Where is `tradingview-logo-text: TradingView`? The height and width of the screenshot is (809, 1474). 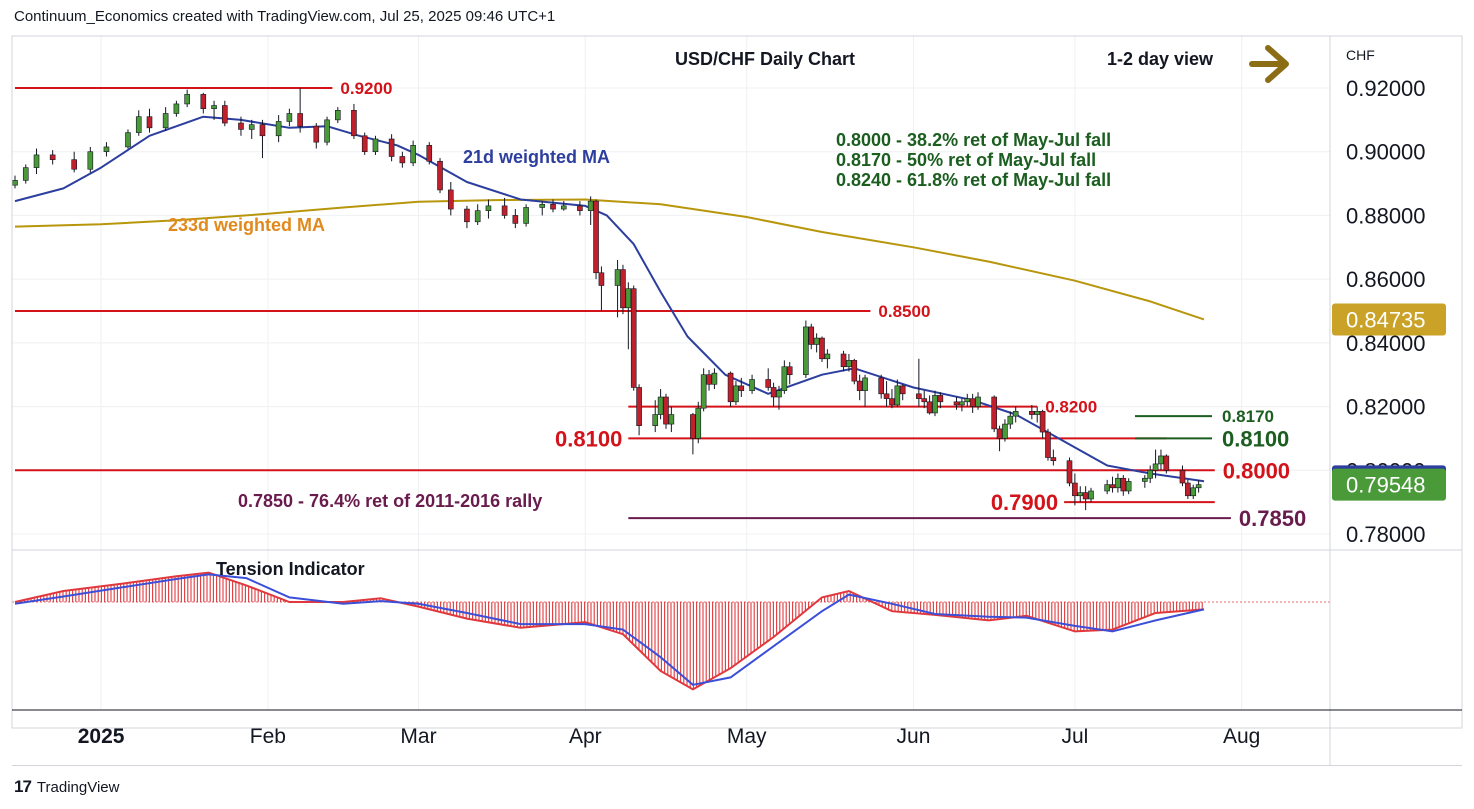 tradingview-logo-text: TradingView is located at coordinates (78, 787).